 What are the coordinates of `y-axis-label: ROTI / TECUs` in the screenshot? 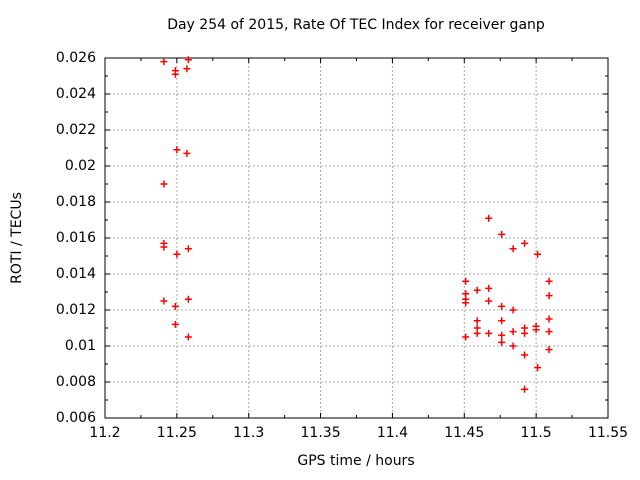 It's located at (17, 238).